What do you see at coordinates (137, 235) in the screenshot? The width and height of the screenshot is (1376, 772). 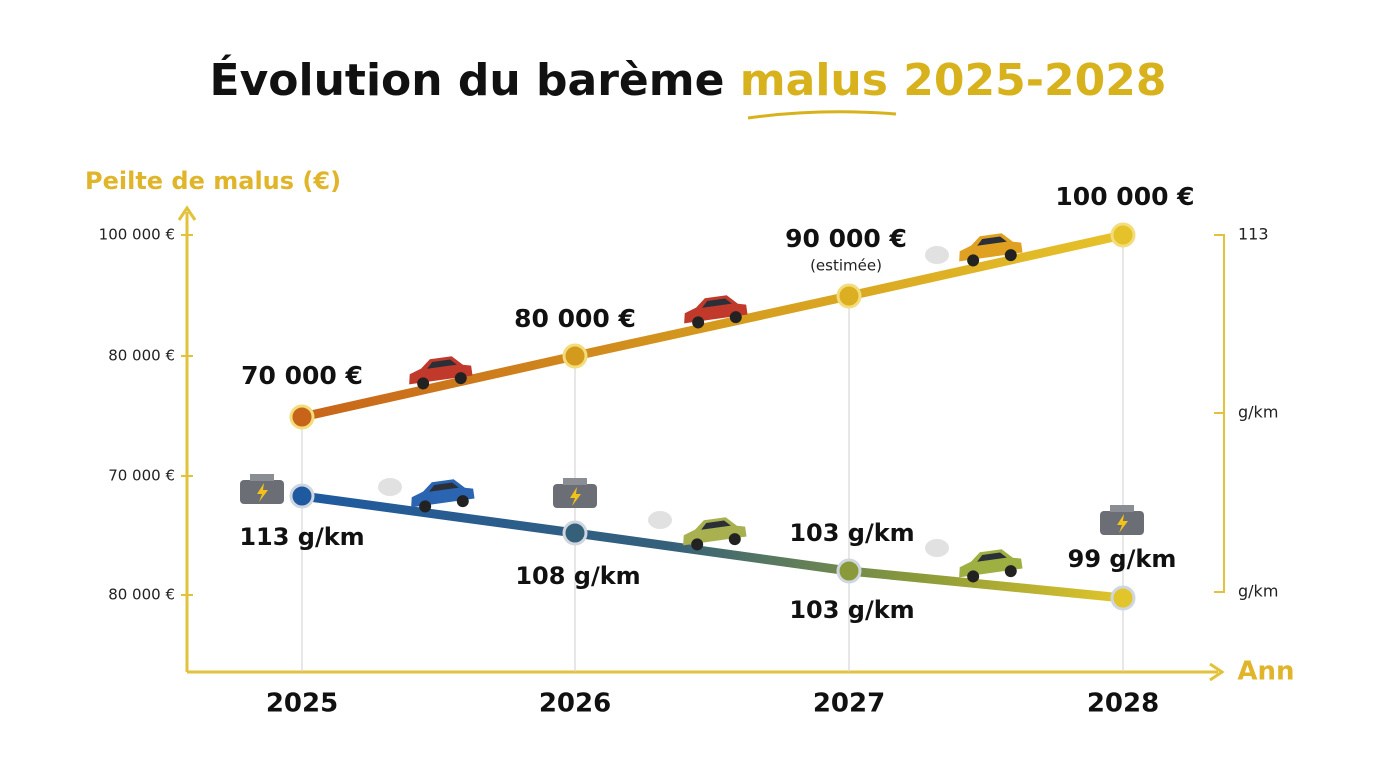 I see `y-tick-label: 100 000 €` at bounding box center [137, 235].